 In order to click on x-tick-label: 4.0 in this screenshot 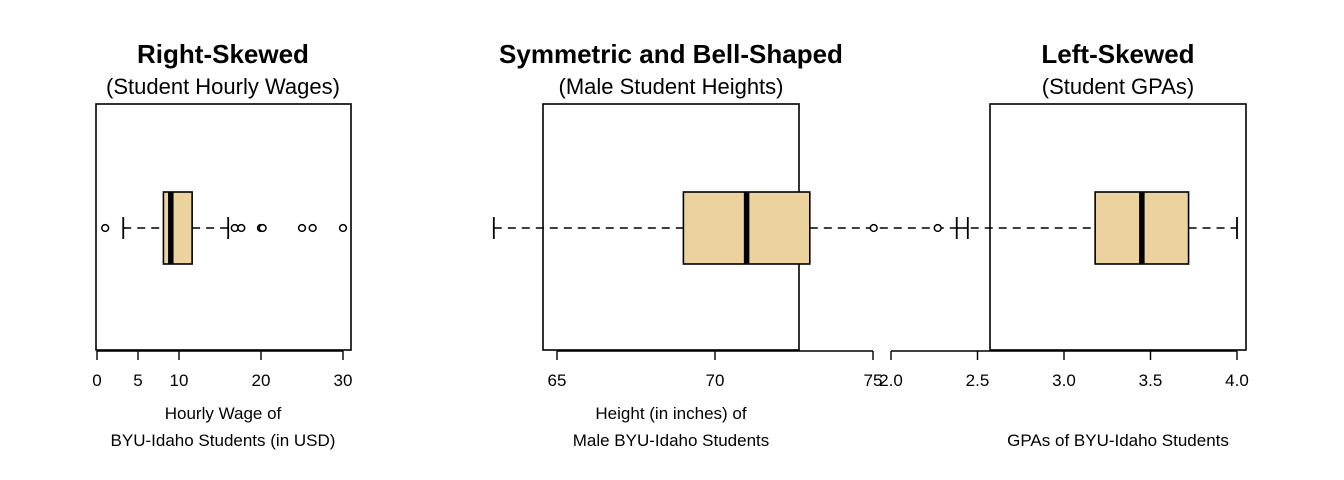, I will do `click(1237, 380)`.